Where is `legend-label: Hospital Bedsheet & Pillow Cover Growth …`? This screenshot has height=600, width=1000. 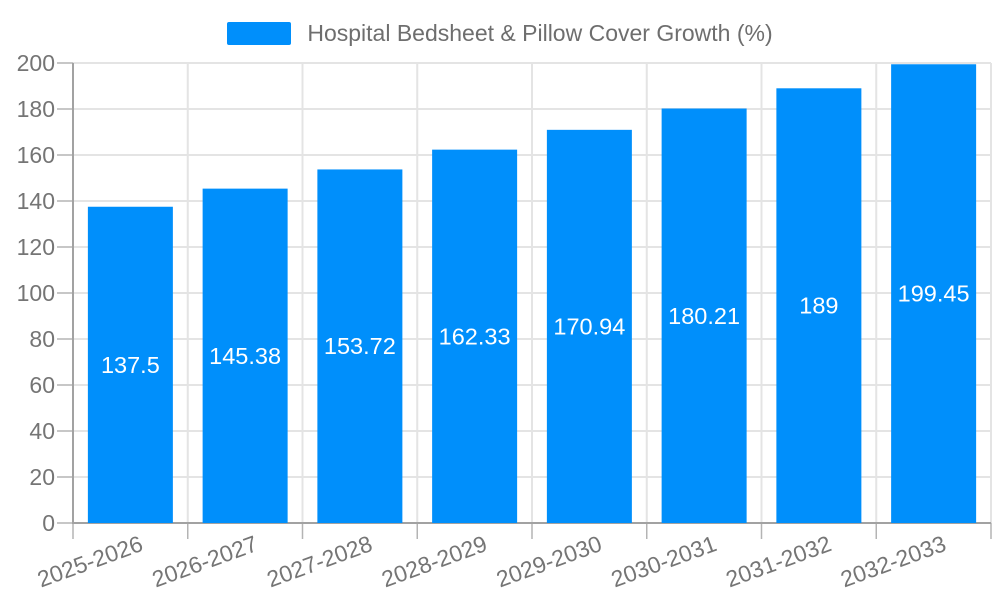 legend-label: Hospital Bedsheet & Pillow Cover Growth … is located at coordinates (540, 33).